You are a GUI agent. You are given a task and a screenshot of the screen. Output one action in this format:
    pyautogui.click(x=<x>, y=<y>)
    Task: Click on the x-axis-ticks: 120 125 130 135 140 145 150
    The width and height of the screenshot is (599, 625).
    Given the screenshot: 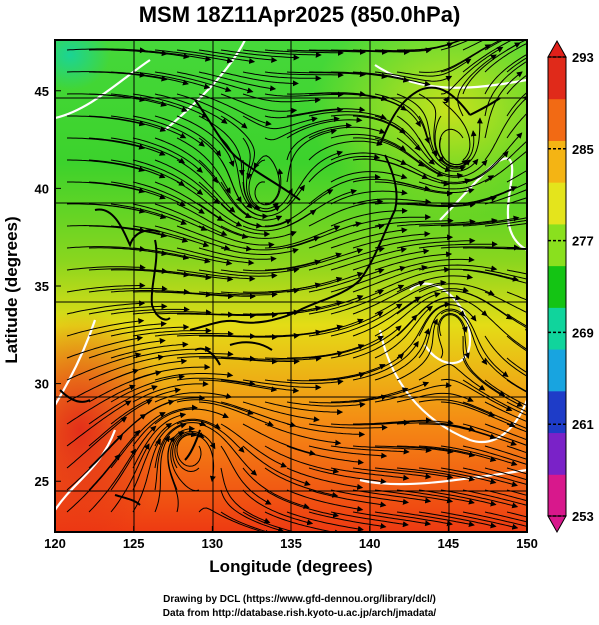 What is the action you would take?
    pyautogui.click(x=291, y=538)
    